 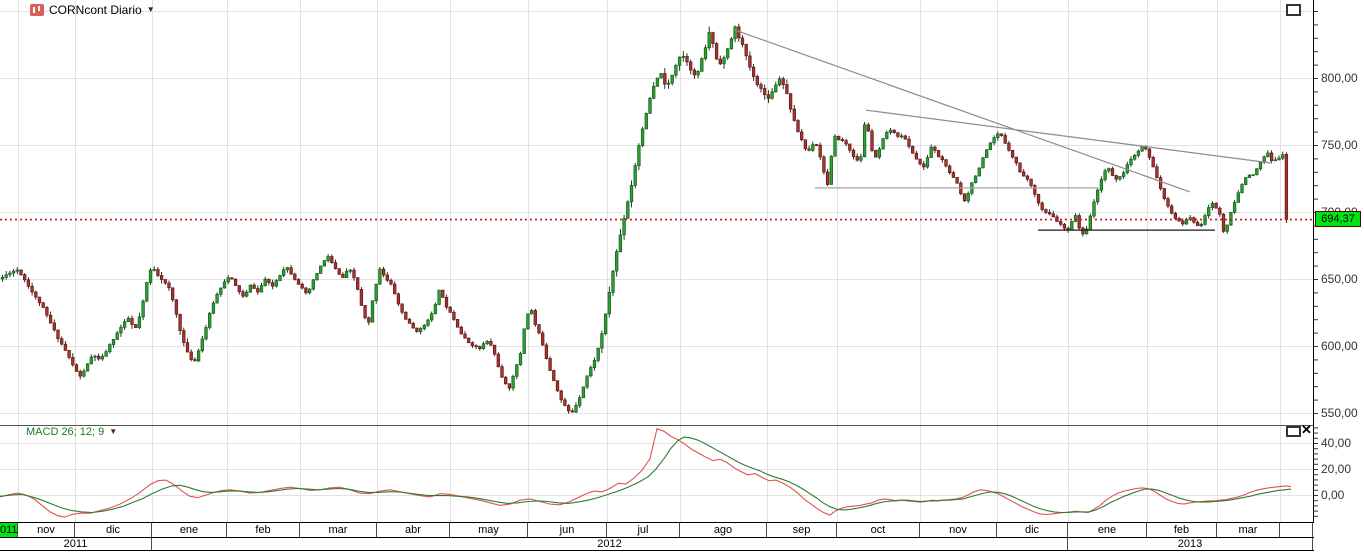 What do you see at coordinates (489, 530) in the screenshot?
I see `month-cell: may` at bounding box center [489, 530].